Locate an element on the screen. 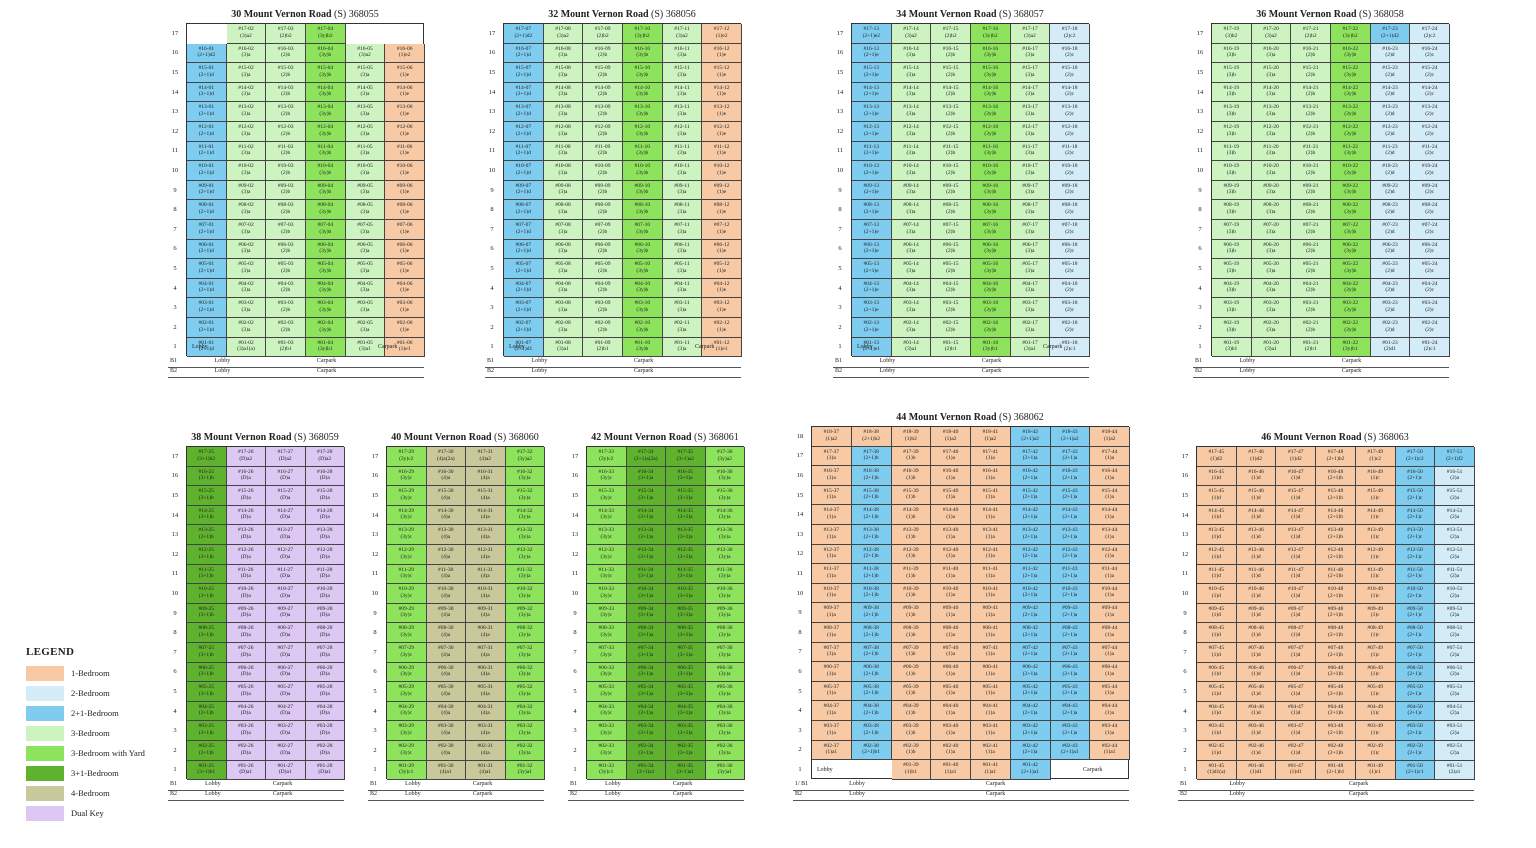 The height and width of the screenshot is (848, 1536). floor-label: 13 is located at coordinates (492, 112).